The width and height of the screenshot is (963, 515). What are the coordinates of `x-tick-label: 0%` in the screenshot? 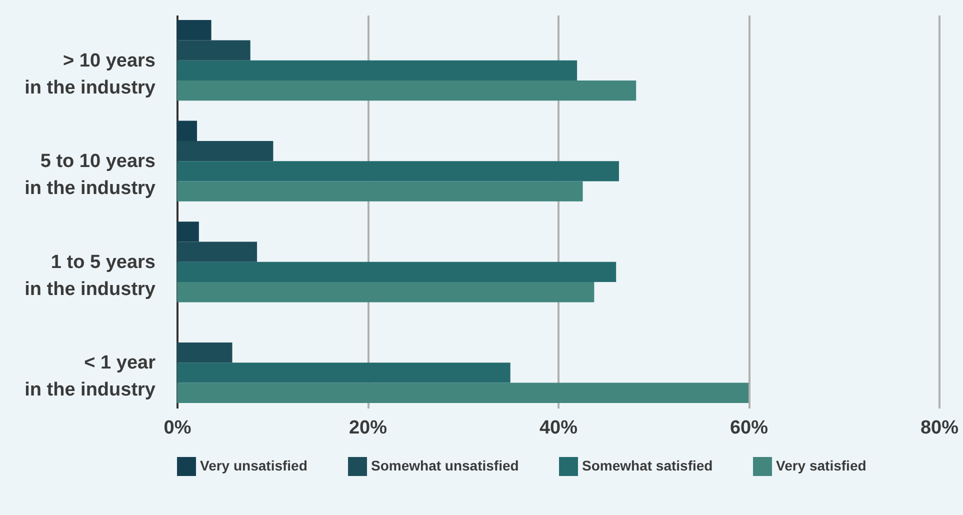 It's located at (178, 428).